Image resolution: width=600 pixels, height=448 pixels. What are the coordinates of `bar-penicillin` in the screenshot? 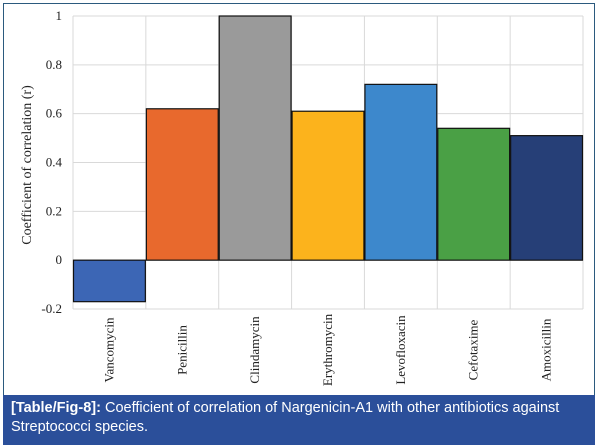 It's located at (182, 184).